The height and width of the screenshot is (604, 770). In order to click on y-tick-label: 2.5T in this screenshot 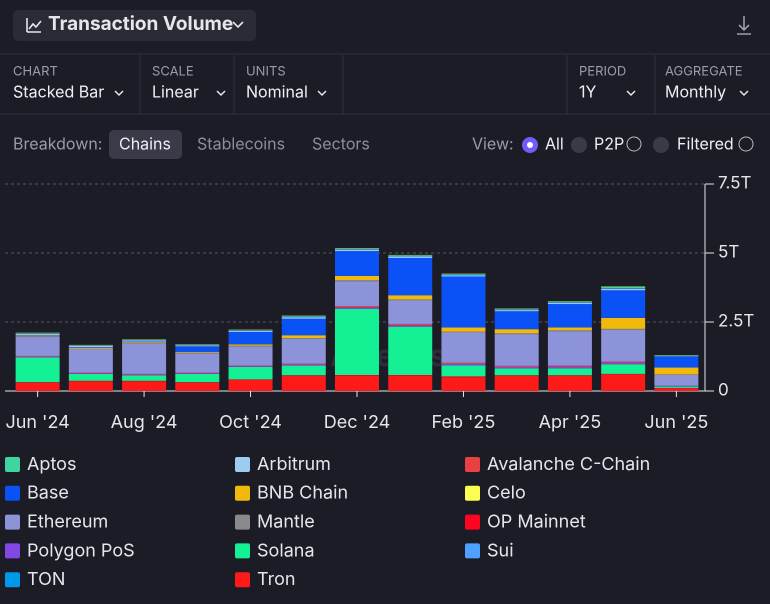, I will do `click(736, 322)`.